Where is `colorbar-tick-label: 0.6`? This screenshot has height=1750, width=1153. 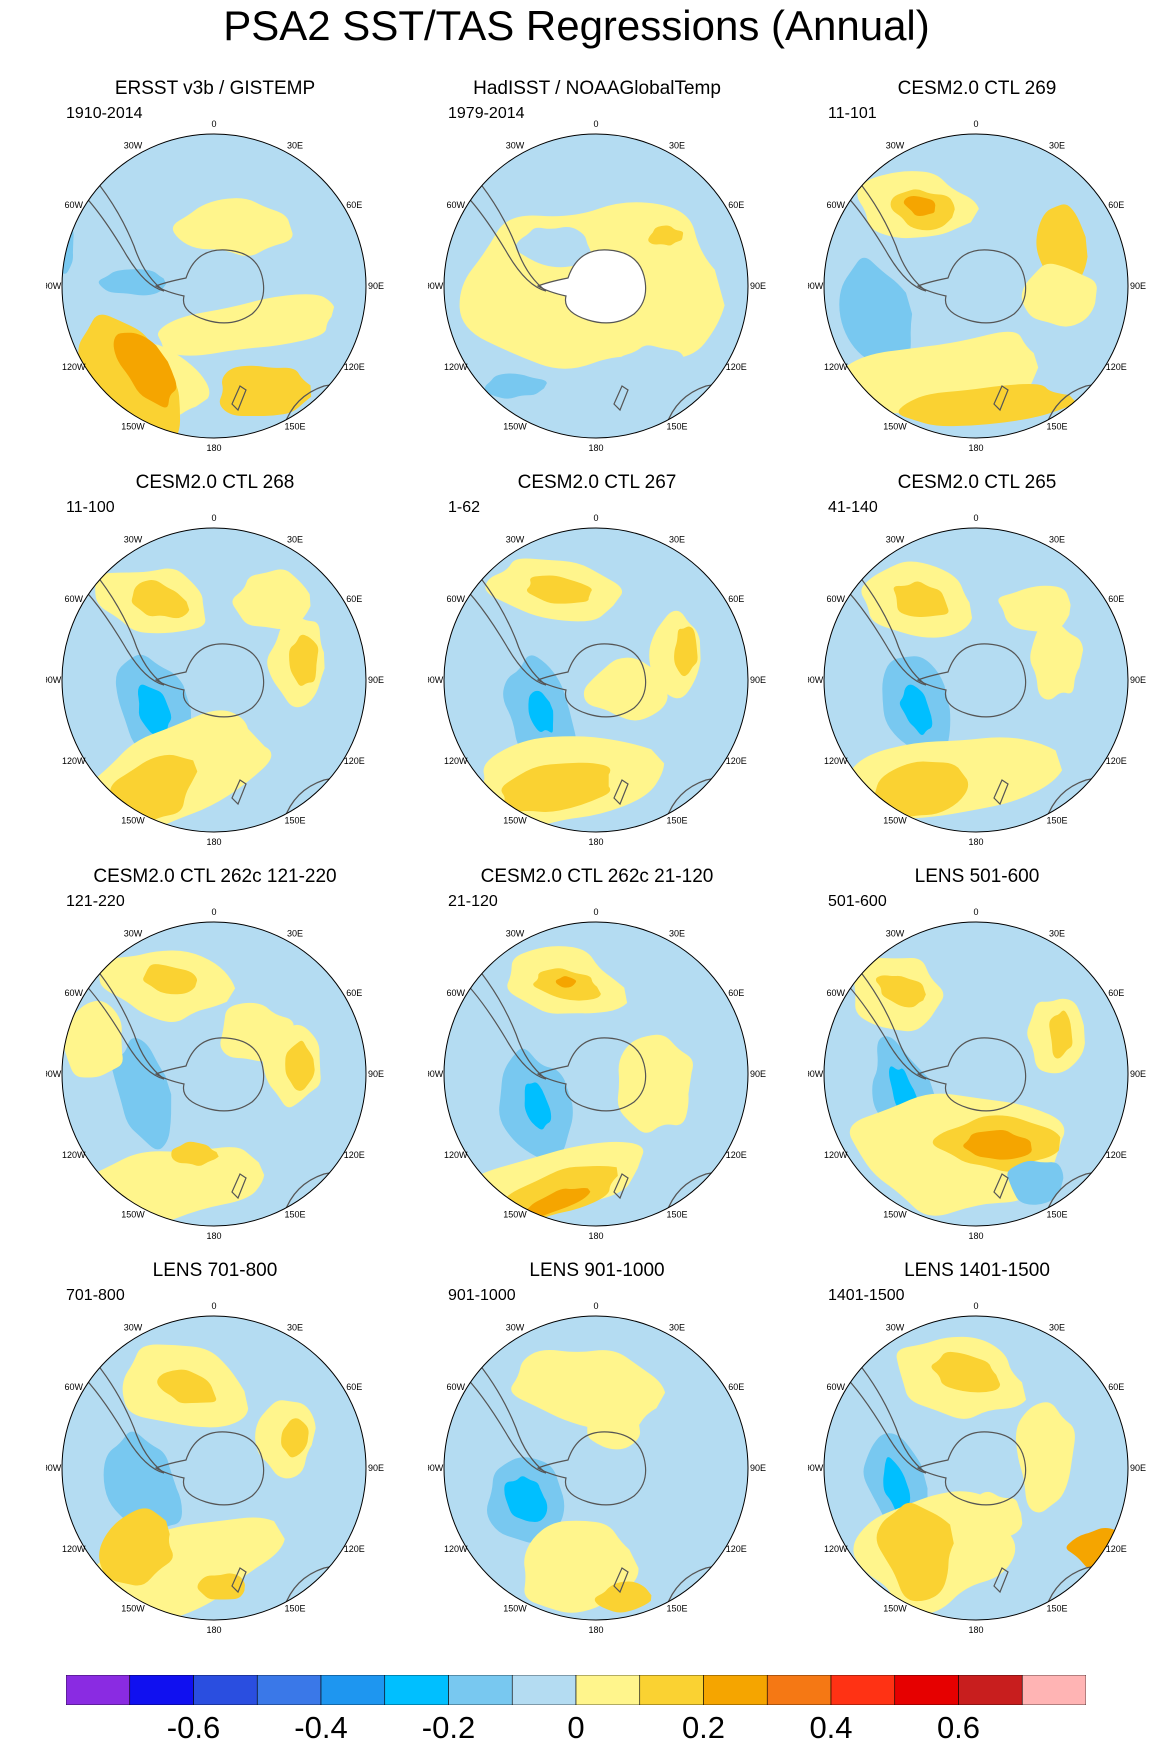
colorbar-tick-label: 0.6 is located at coordinates (958, 1727).